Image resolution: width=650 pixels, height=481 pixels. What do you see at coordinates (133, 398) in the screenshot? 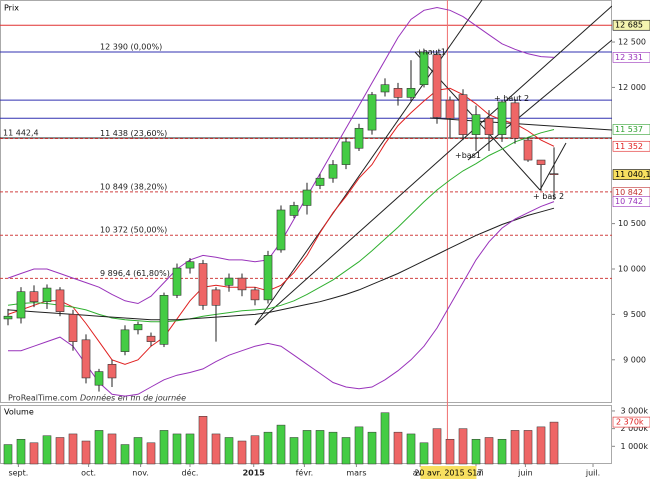
I see `note: Données en fin de journée` at bounding box center [133, 398].